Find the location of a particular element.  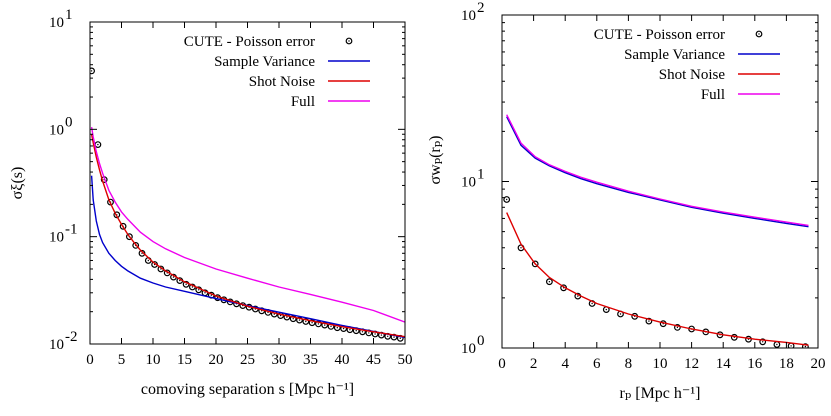

x-tick-label: 12 is located at coordinates (691, 364).